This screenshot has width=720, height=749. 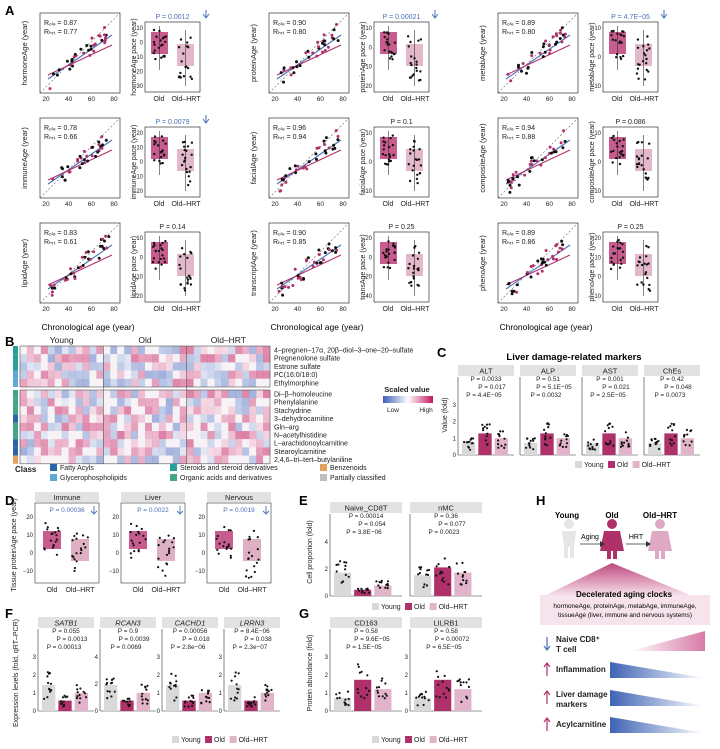 What do you see at coordinates (444, 532) in the screenshot?
I see `p-value-3: P = 0.0023` at bounding box center [444, 532].